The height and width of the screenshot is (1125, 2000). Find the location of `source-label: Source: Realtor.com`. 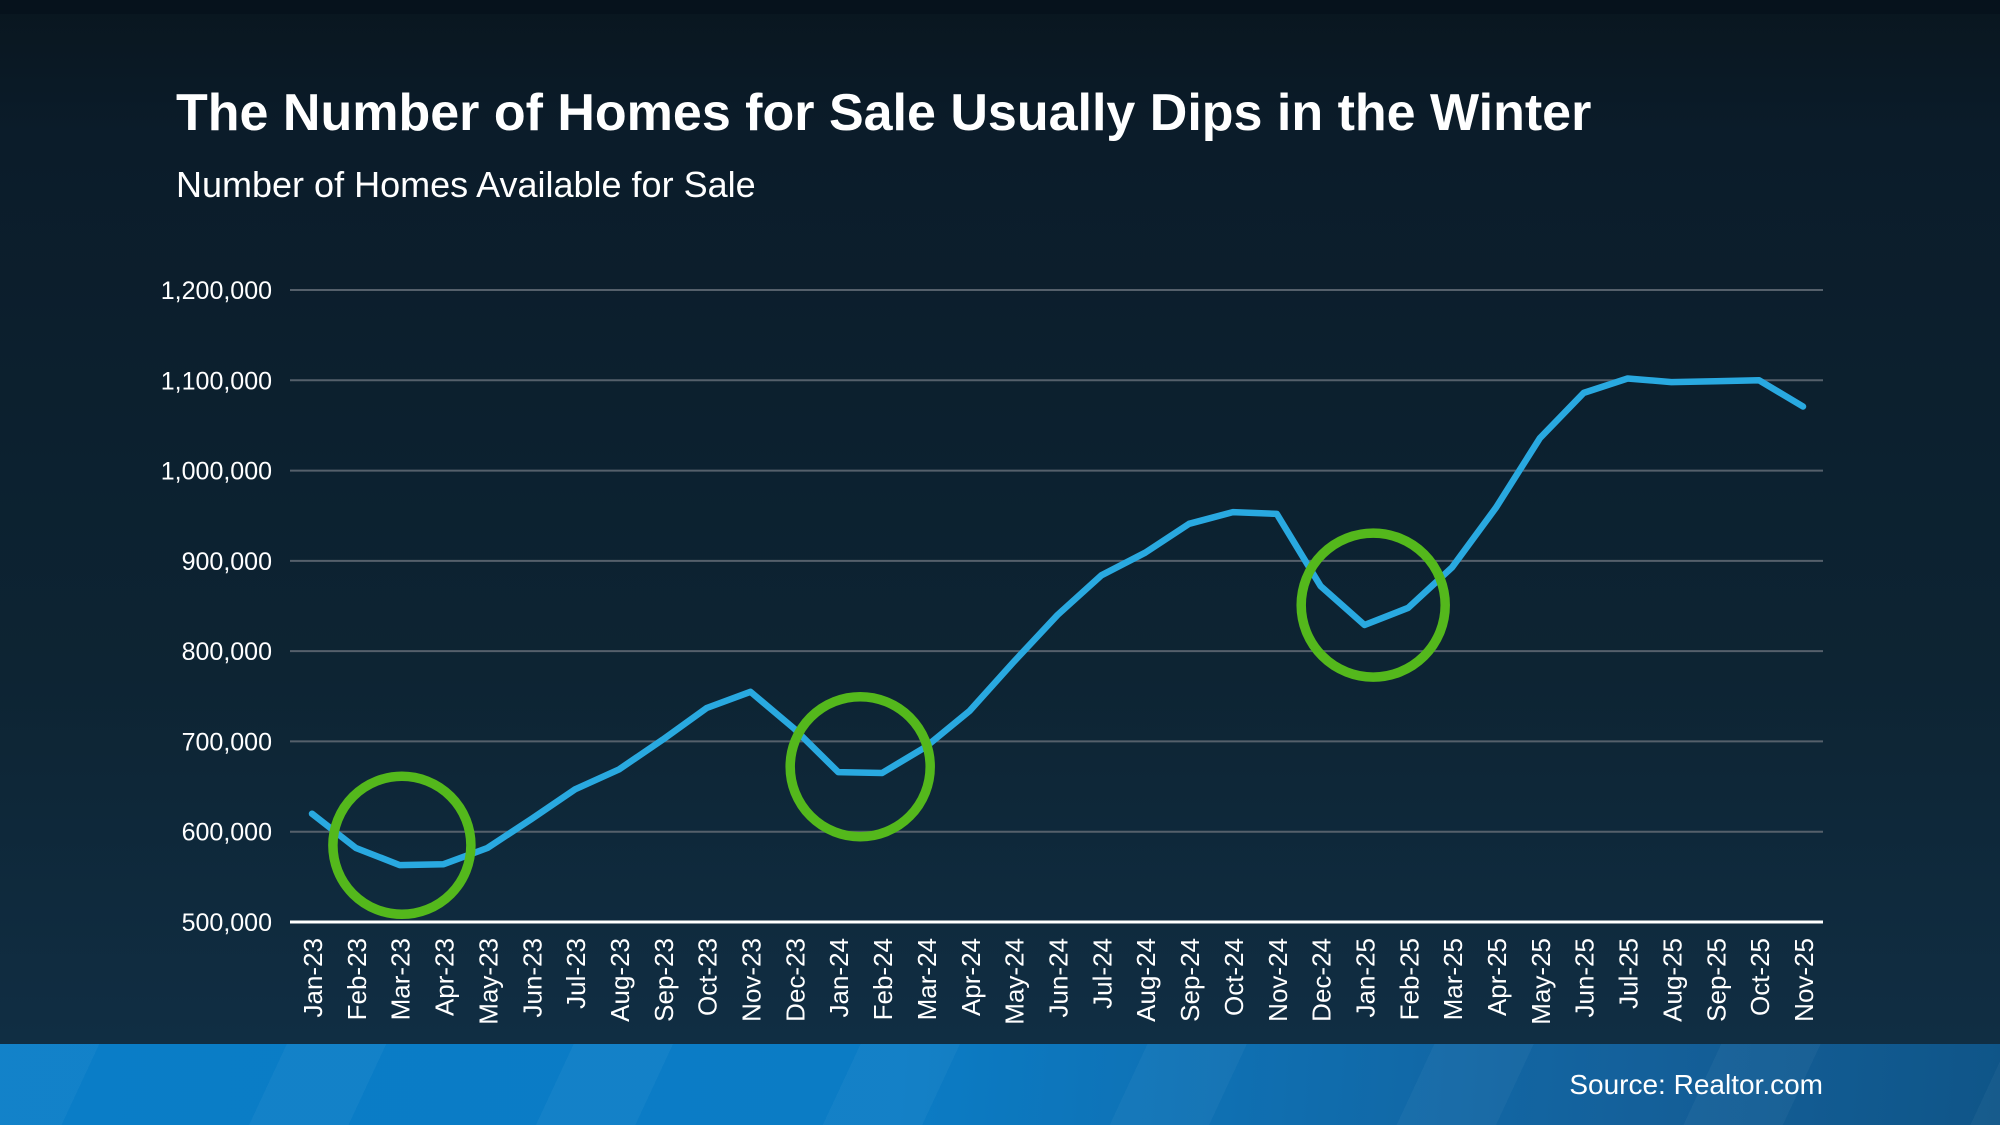

source-label: Source: Realtor.com is located at coordinates (1696, 1084).